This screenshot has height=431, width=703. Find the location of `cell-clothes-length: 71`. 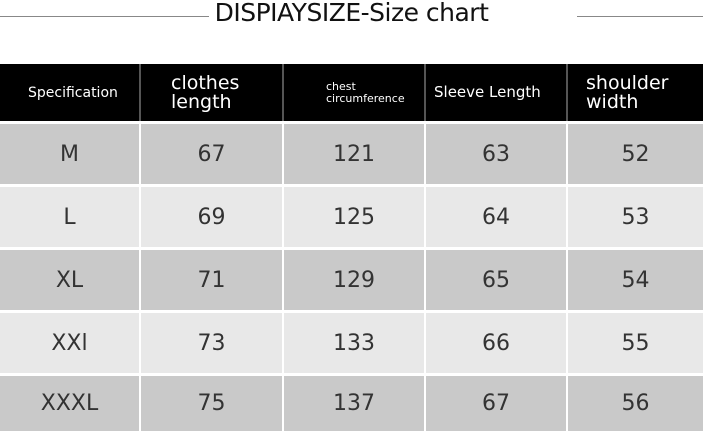

cell-clothes-length: 71 is located at coordinates (211, 280).